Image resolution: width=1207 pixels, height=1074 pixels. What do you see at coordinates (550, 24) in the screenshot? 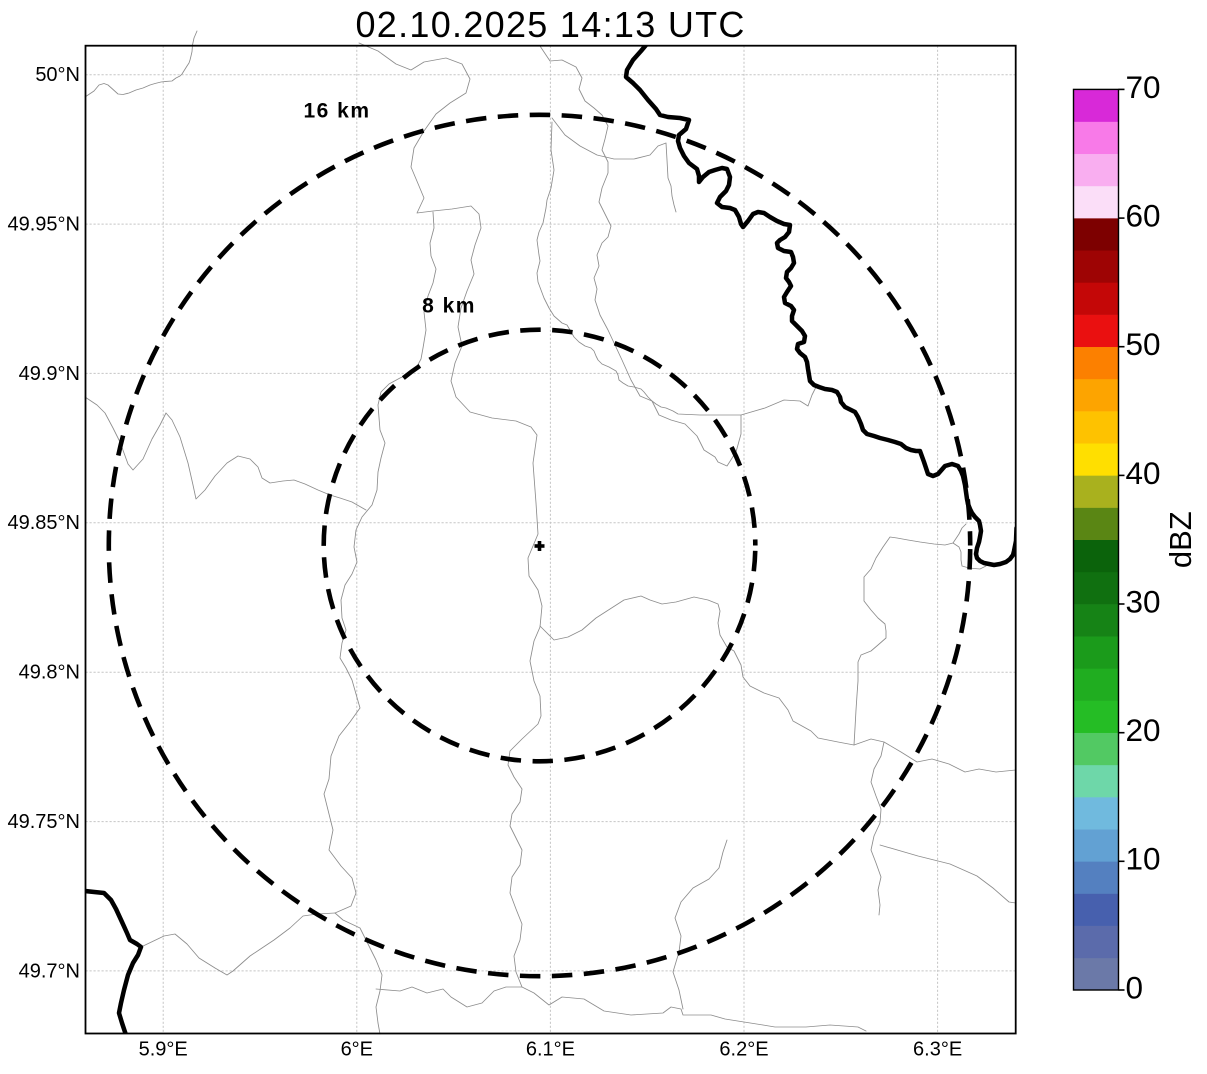
I see `svg-text: 02.10.2025 14:13 UTC` at bounding box center [550, 24].